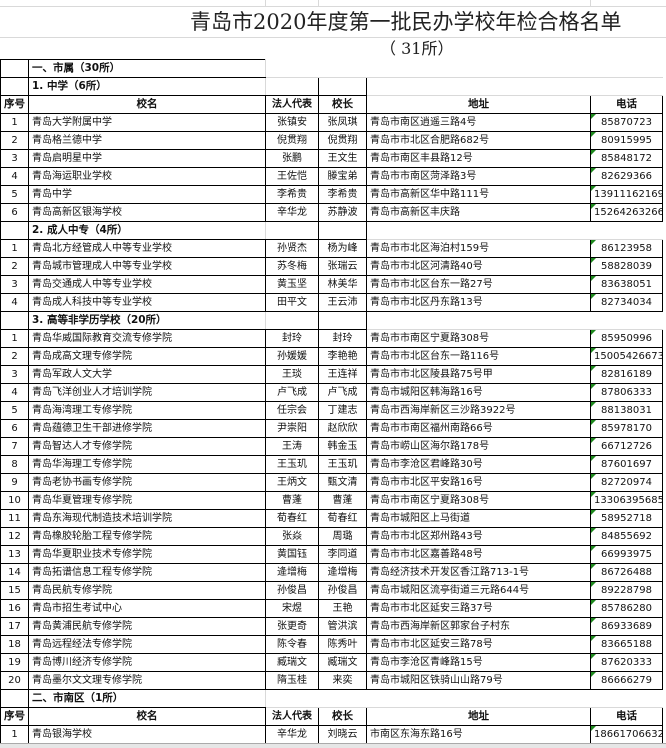  I want to click on phone: 85978170, so click(626, 428).